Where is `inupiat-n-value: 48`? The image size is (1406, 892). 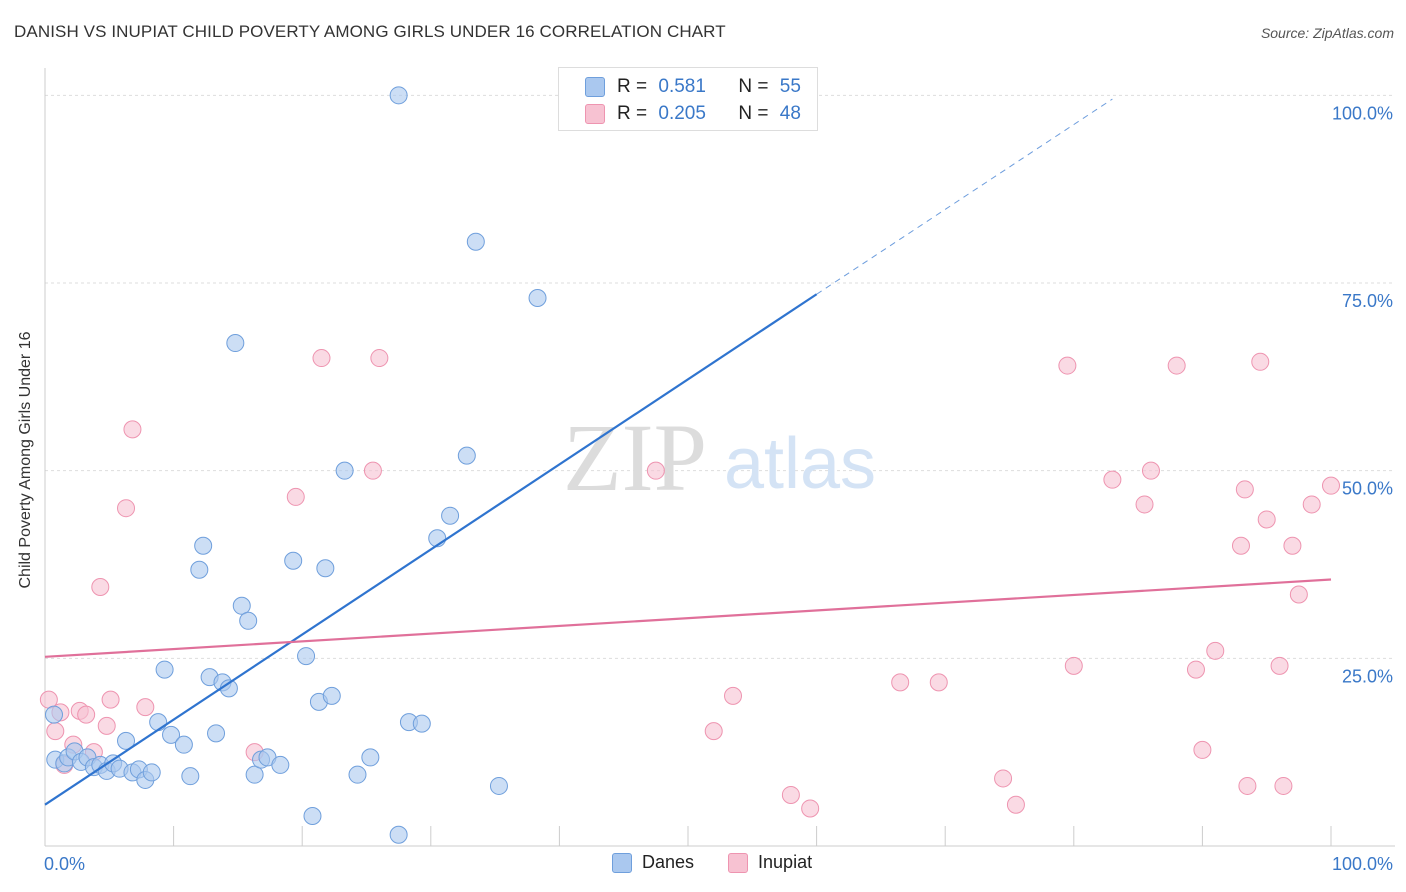 inupiat-n-value: 48 is located at coordinates (790, 113).